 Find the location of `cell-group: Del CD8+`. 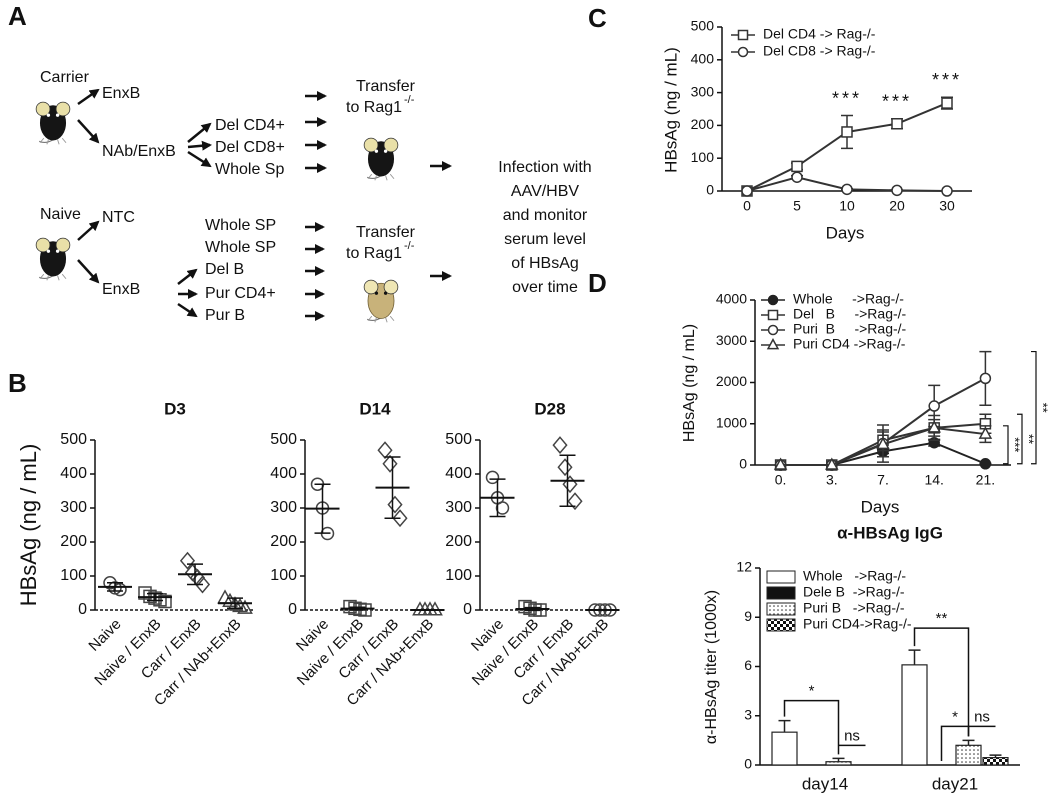

cell-group: Del CD8+ is located at coordinates (250, 147).